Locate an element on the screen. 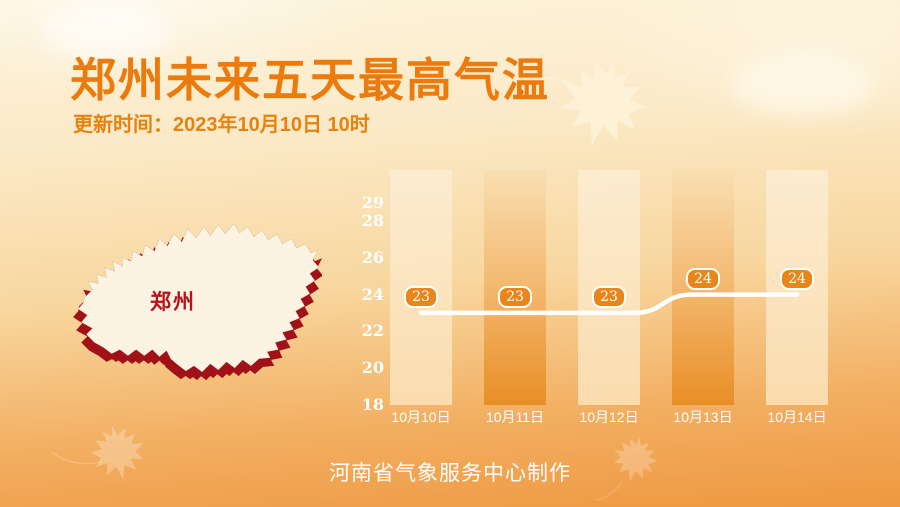 Image resolution: width=900 pixels, height=507 pixels. y-axis-tick: 20 is located at coordinates (372, 367).